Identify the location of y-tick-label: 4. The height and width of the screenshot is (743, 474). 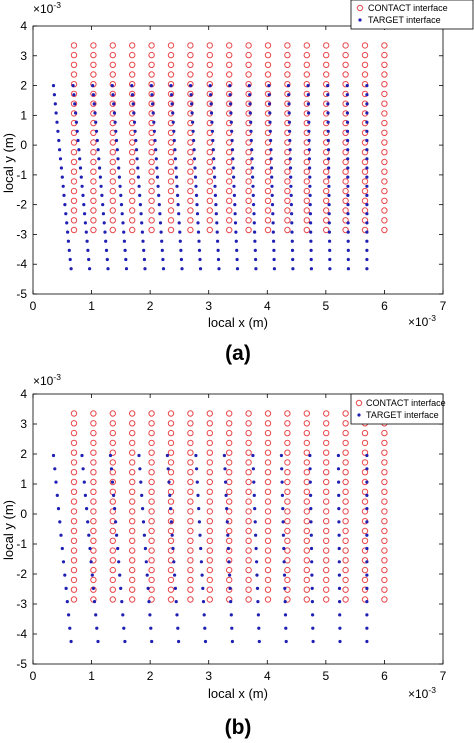
(23, 26).